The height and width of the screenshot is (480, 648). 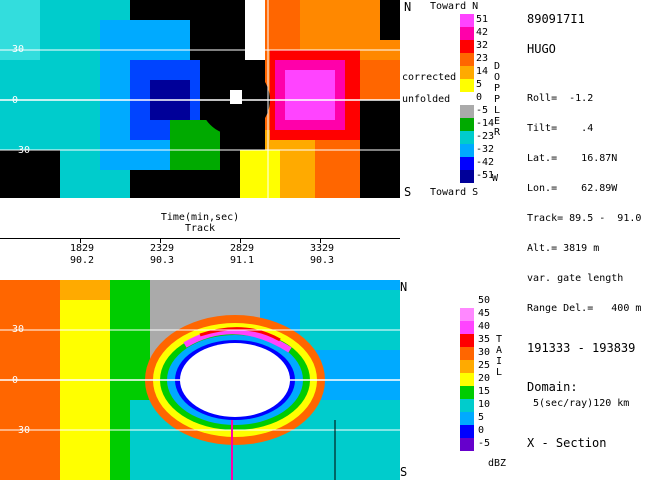 I want to click on bottom-south-label: S, so click(x=404, y=472).